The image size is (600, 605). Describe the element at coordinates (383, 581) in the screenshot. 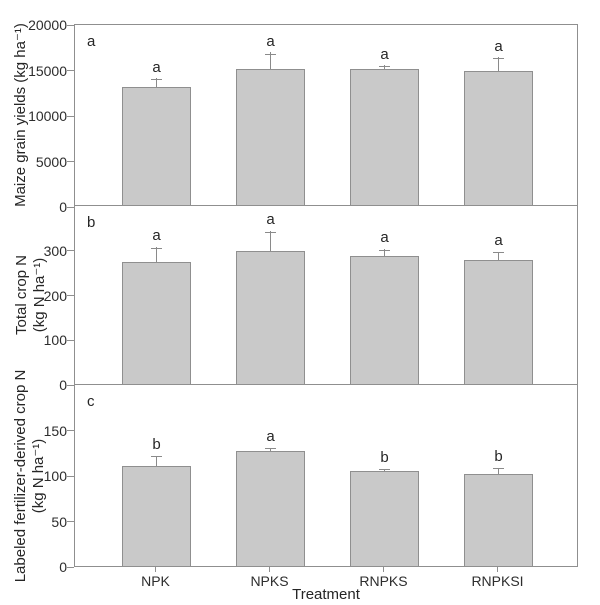

I see `x-category-label-RNPKS: RNPKS` at that location.